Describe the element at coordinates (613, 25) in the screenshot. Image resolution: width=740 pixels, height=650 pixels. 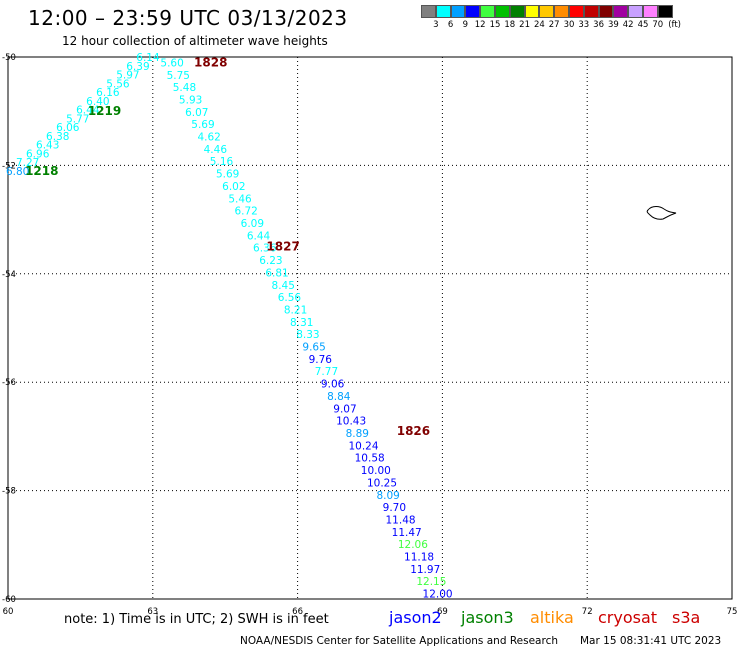
I see `legend-label: 39` at that location.